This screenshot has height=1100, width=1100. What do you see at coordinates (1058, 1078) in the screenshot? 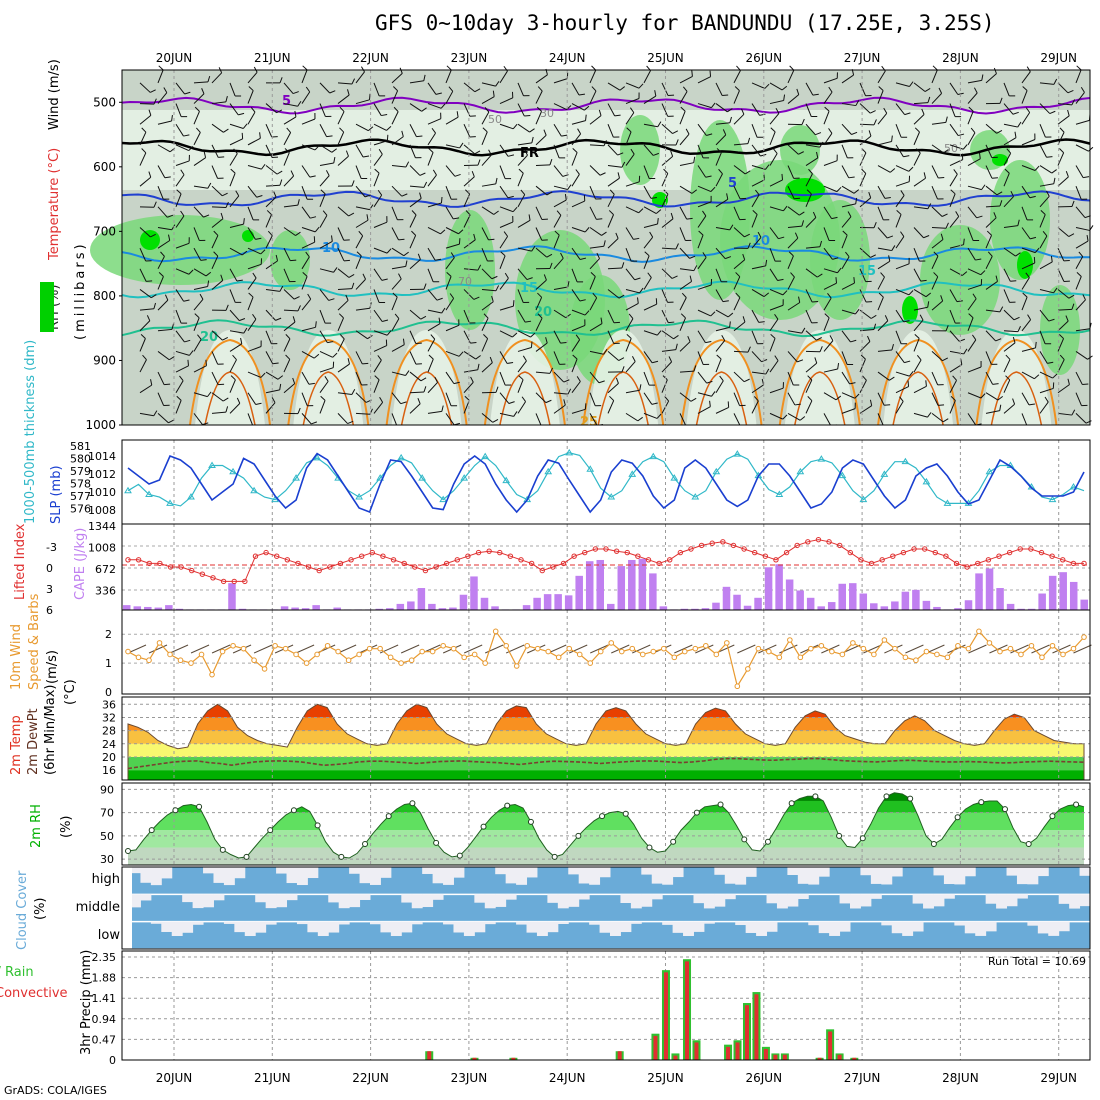
I see `bottom-date-label: 29JUN` at bounding box center [1058, 1078].